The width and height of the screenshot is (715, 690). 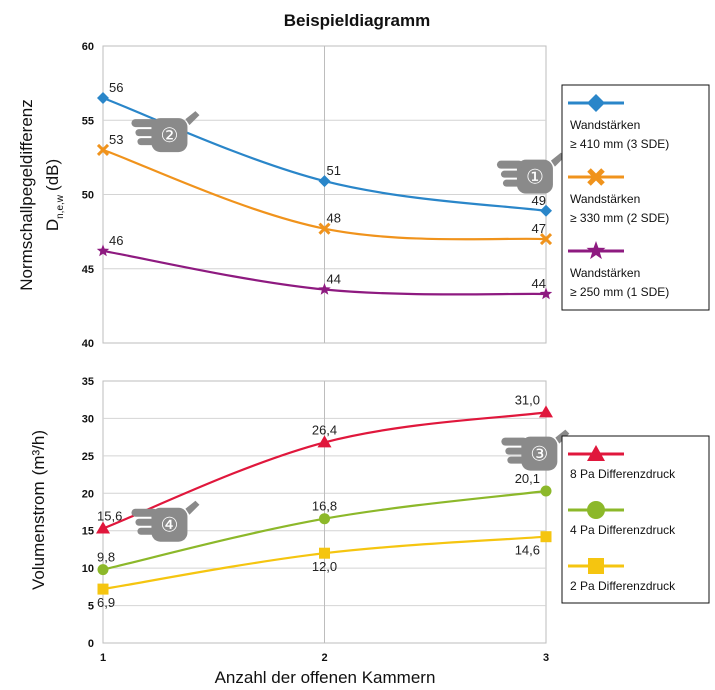 What do you see at coordinates (38, 510) in the screenshot?
I see `bottom-y-axis-label: Volumenstrom(m³/h)` at bounding box center [38, 510].